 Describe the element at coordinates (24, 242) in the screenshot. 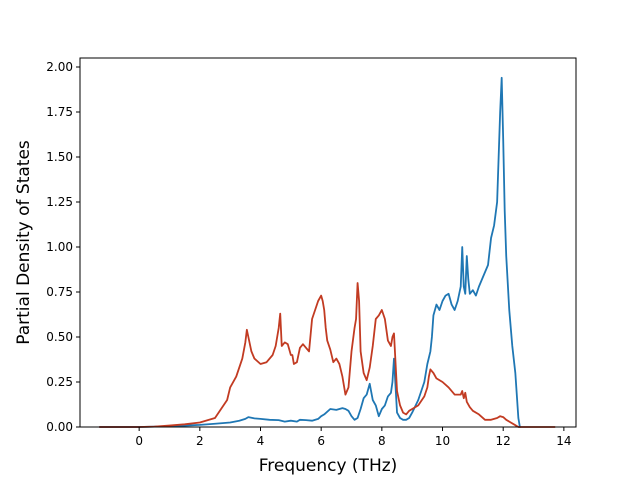

I see `y-axis-title: Partial Density of States` at that location.